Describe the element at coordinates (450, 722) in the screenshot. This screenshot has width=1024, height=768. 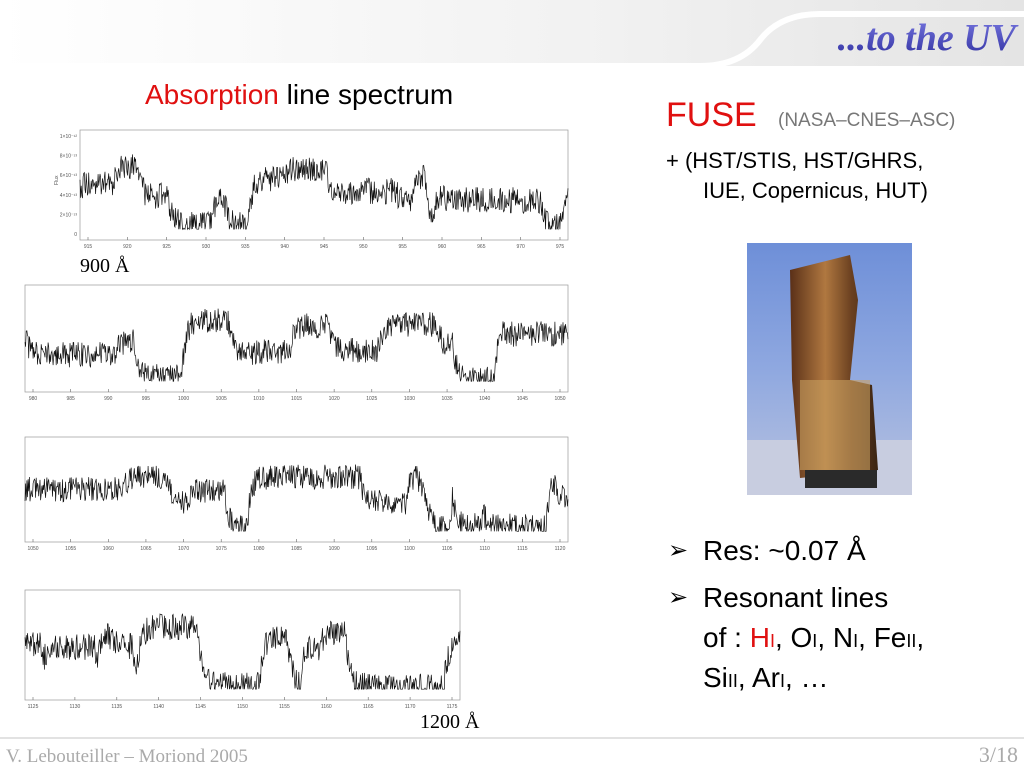
I see `end-label: 1200 Å` at that location.